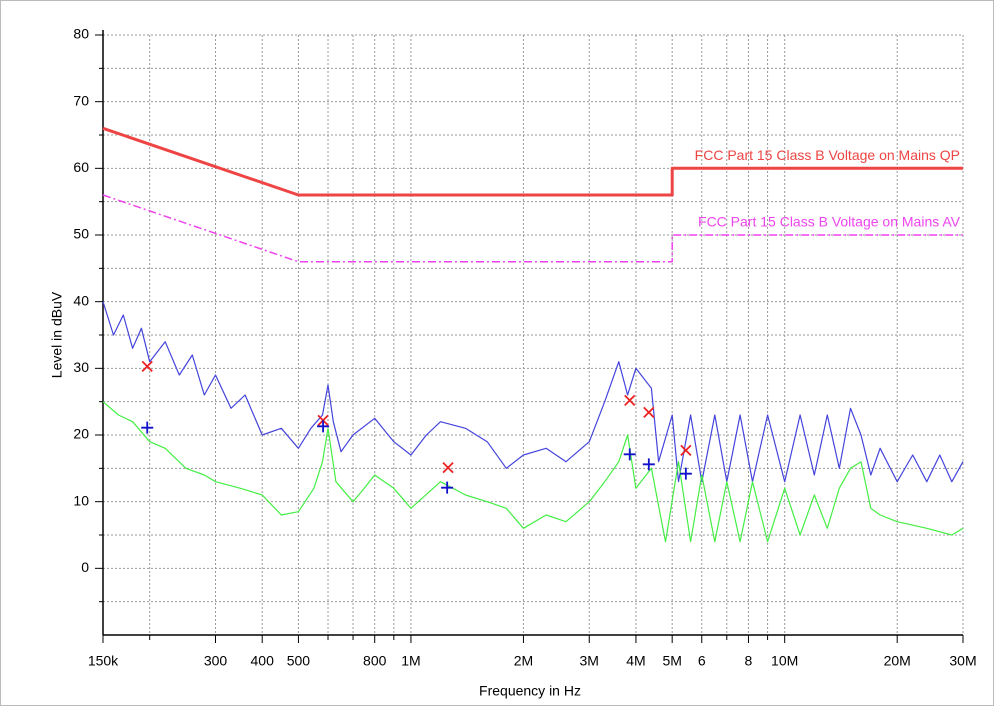 This screenshot has width=995, height=706. Describe the element at coordinates (299, 661) in the screenshot. I see `x-tick-label: 500` at that location.